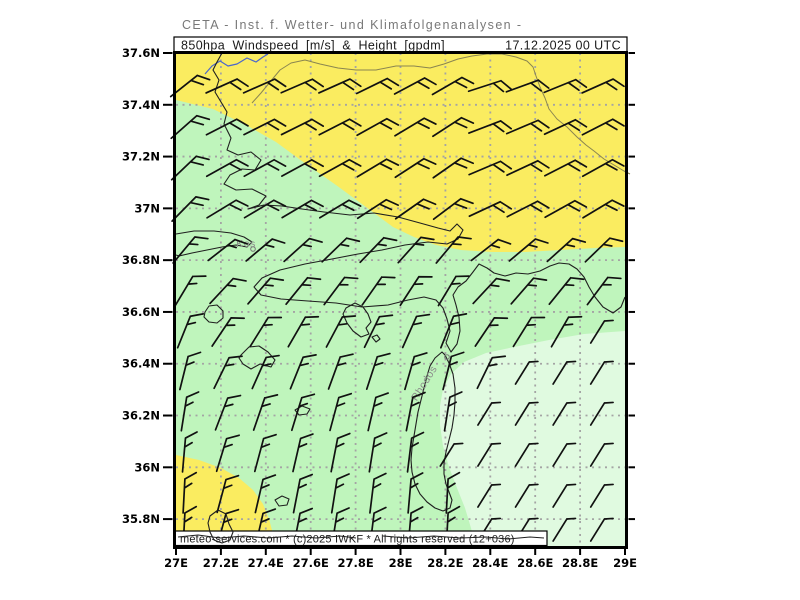  What do you see at coordinates (147, 208) in the screenshot?
I see `lat-axis-label: 37N` at bounding box center [147, 208].